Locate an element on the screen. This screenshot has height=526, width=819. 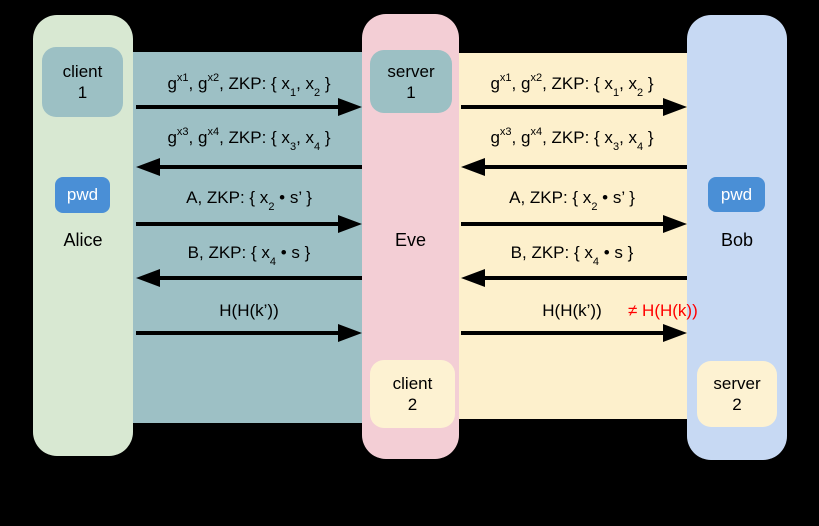
message-eve-bob-2-label: gx3, gx4, ZKP: { x3, x4 } is located at coordinates (572, 140).